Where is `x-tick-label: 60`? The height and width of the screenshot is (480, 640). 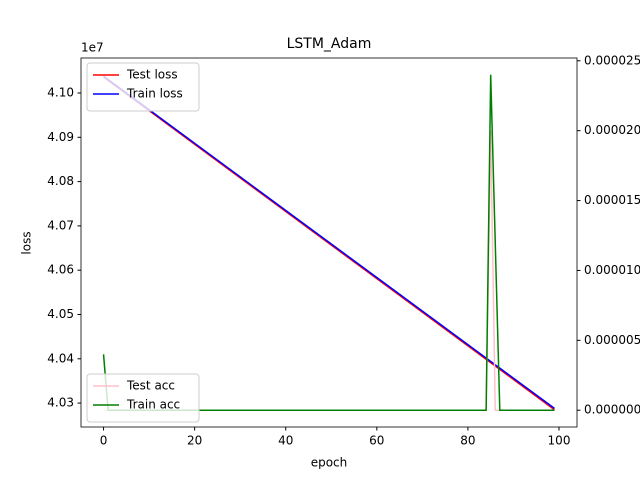
x-tick-label: 60 is located at coordinates (376, 441).